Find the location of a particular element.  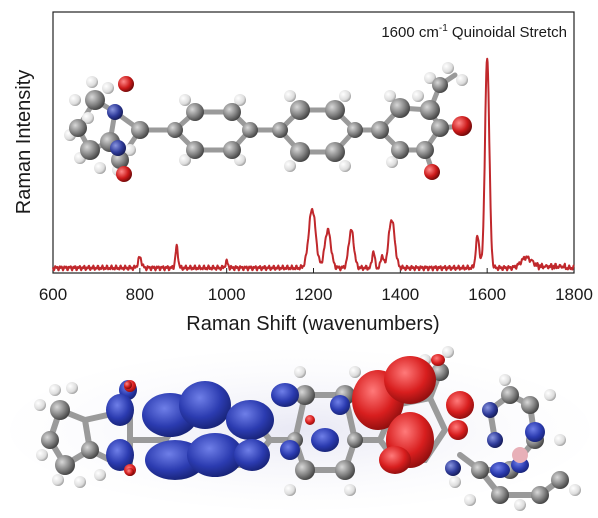

x-axis-title: Raman Shift (wavenumbers) is located at coordinates (312, 324).